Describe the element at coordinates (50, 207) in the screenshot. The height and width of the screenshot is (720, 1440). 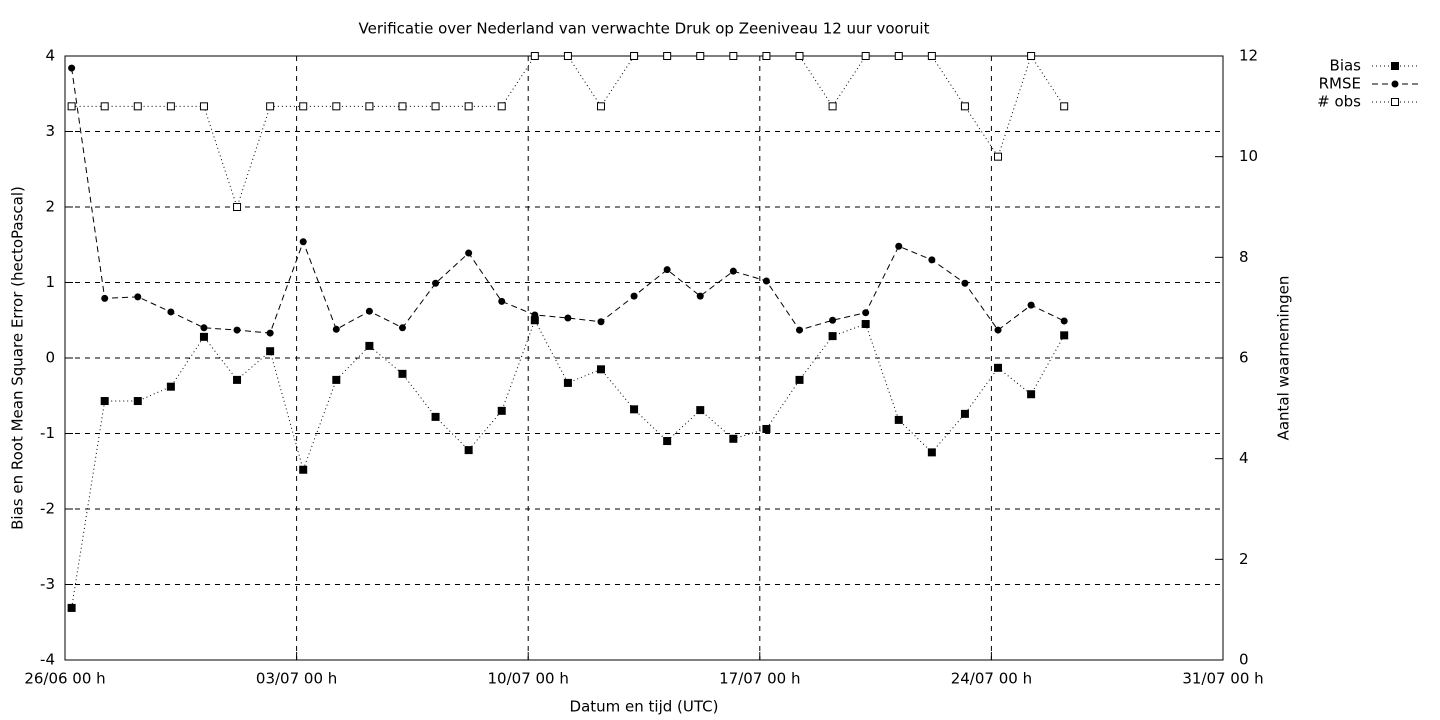
I see `y-tick-label: 2` at that location.